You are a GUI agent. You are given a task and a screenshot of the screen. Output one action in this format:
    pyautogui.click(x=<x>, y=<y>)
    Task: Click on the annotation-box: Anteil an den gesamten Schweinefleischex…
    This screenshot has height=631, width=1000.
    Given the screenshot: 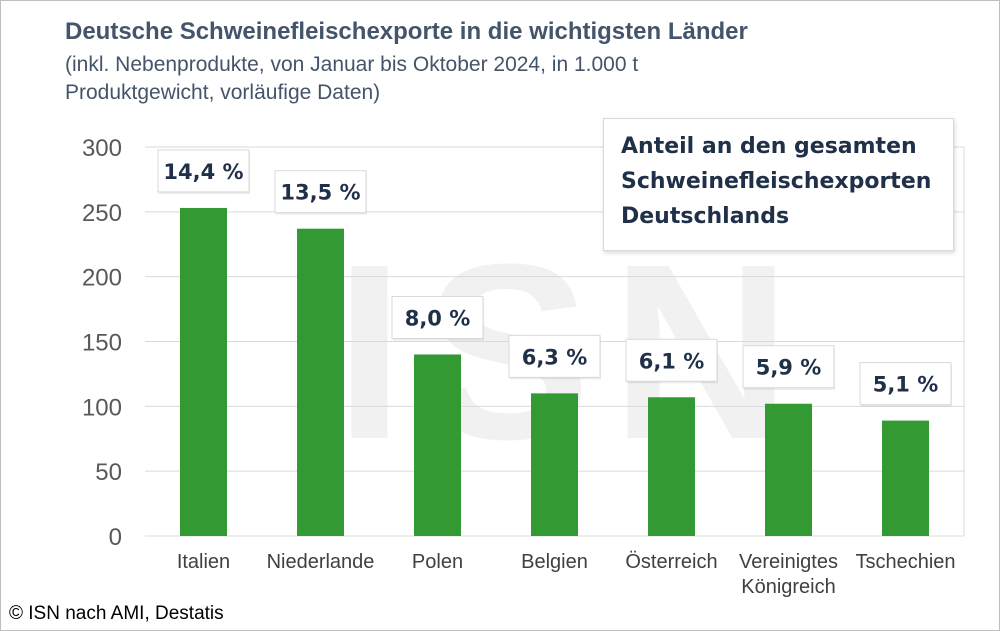 What is the action you would take?
    pyautogui.click(x=778, y=184)
    